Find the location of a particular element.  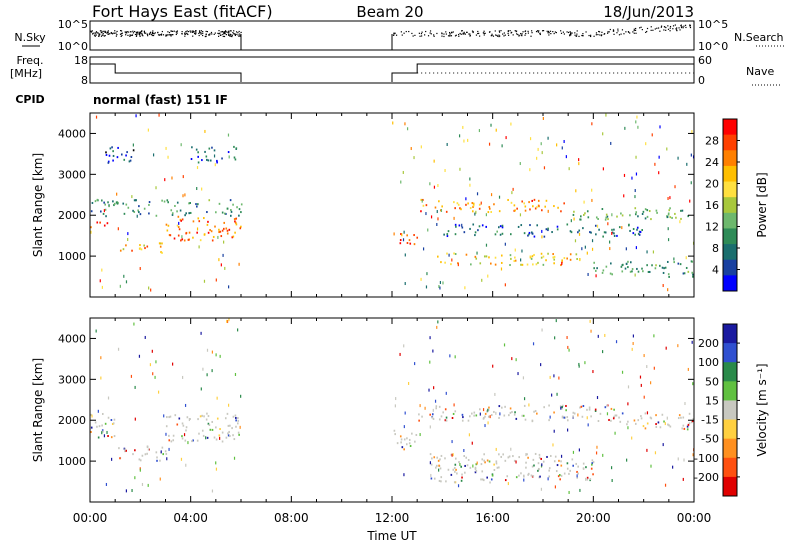

colorbar-tick-label: -15 is located at coordinates (710, 420).